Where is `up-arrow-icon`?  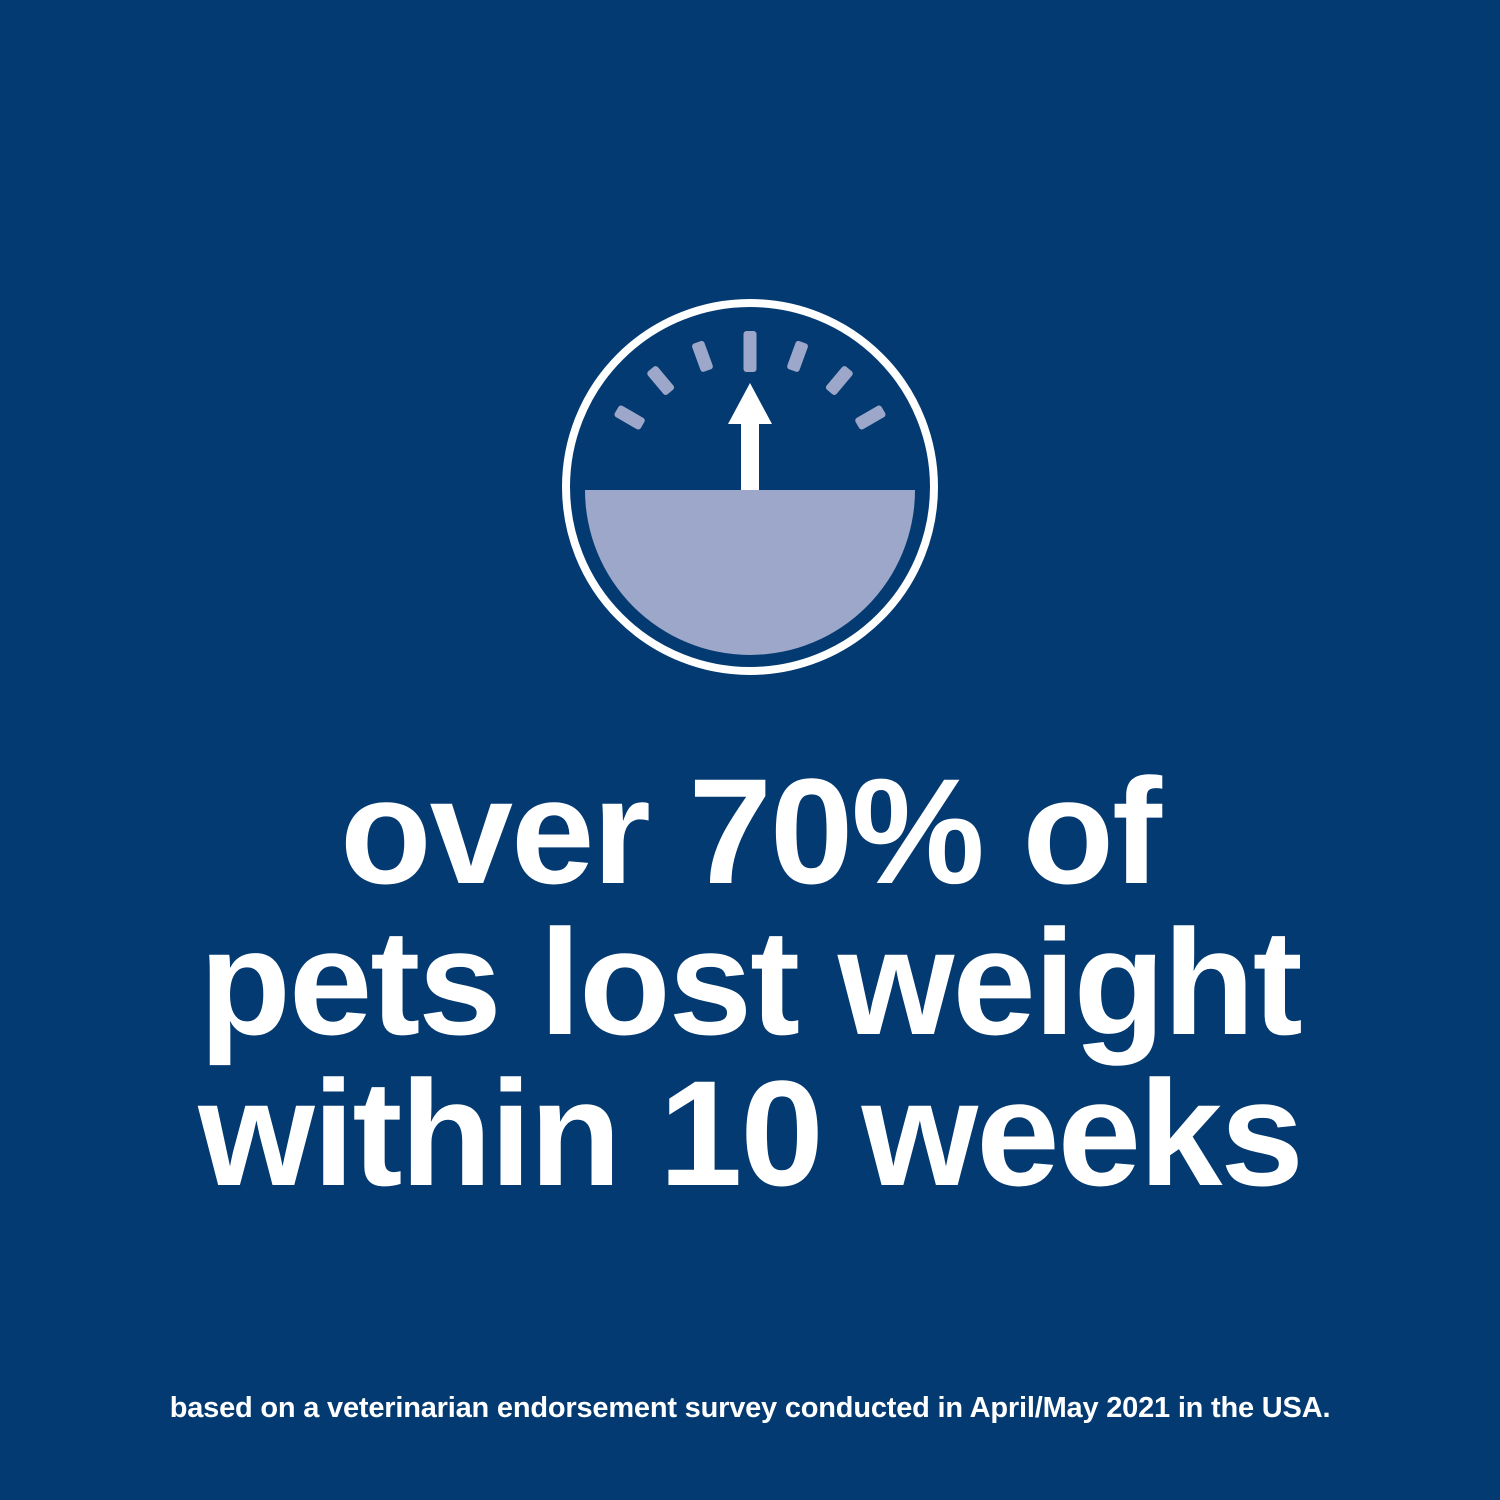 up-arrow-icon is located at coordinates (750, 436).